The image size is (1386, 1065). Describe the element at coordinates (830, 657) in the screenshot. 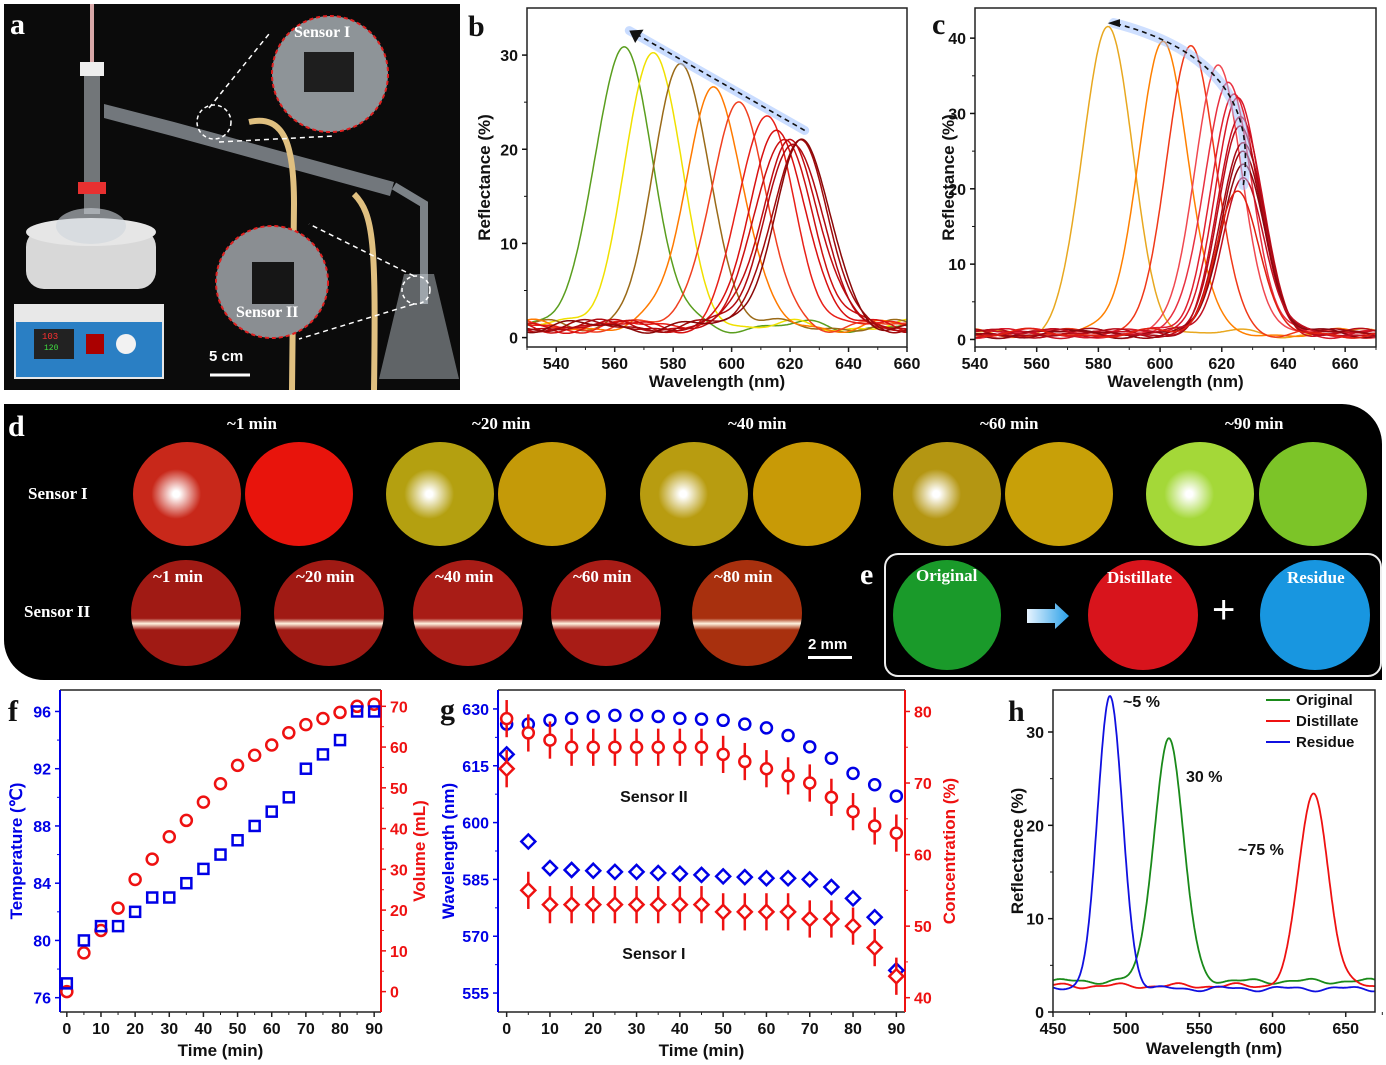

I see `scale-bar-2mm` at that location.